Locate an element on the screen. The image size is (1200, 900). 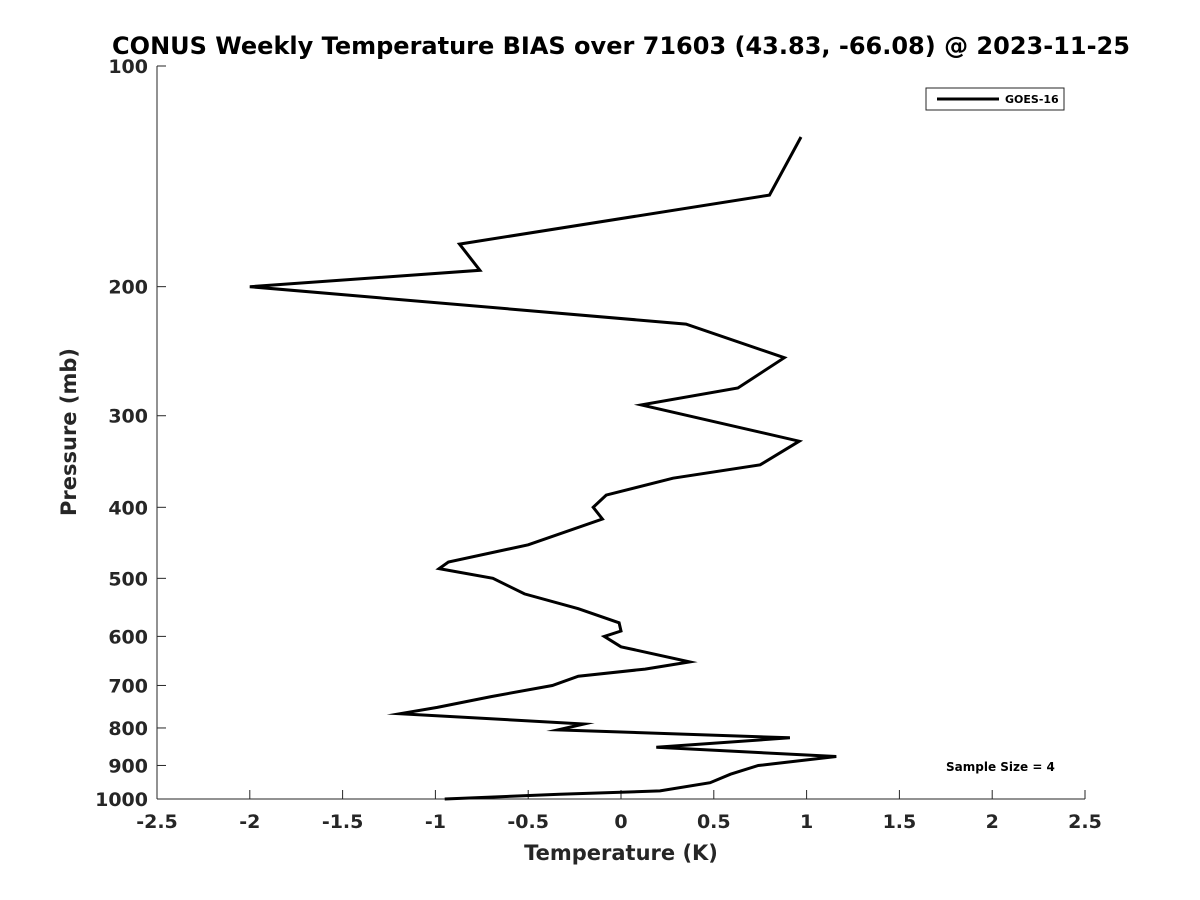
x-tick-label: -0.5 is located at coordinates (528, 822).